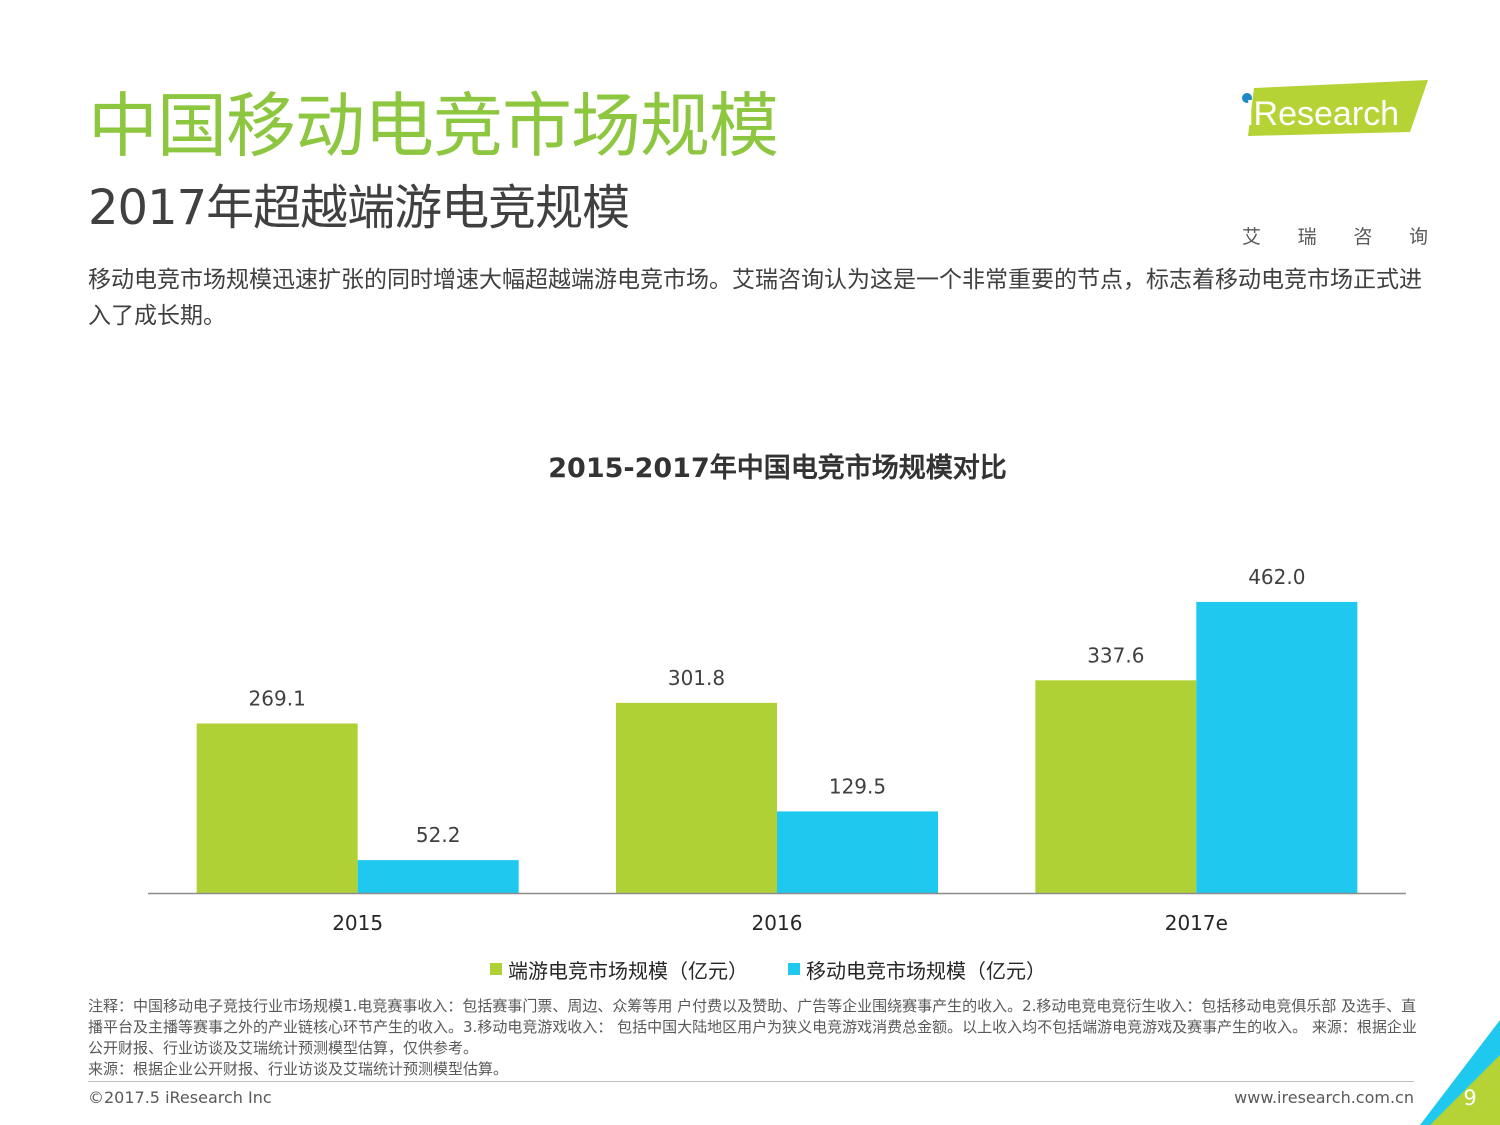 The width and height of the screenshot is (1500, 1125). Describe the element at coordinates (768, 969) in the screenshot. I see `chart-legend: 端游电竞市场规模（亿元） 移动电竞市场规模（亿元）` at that location.